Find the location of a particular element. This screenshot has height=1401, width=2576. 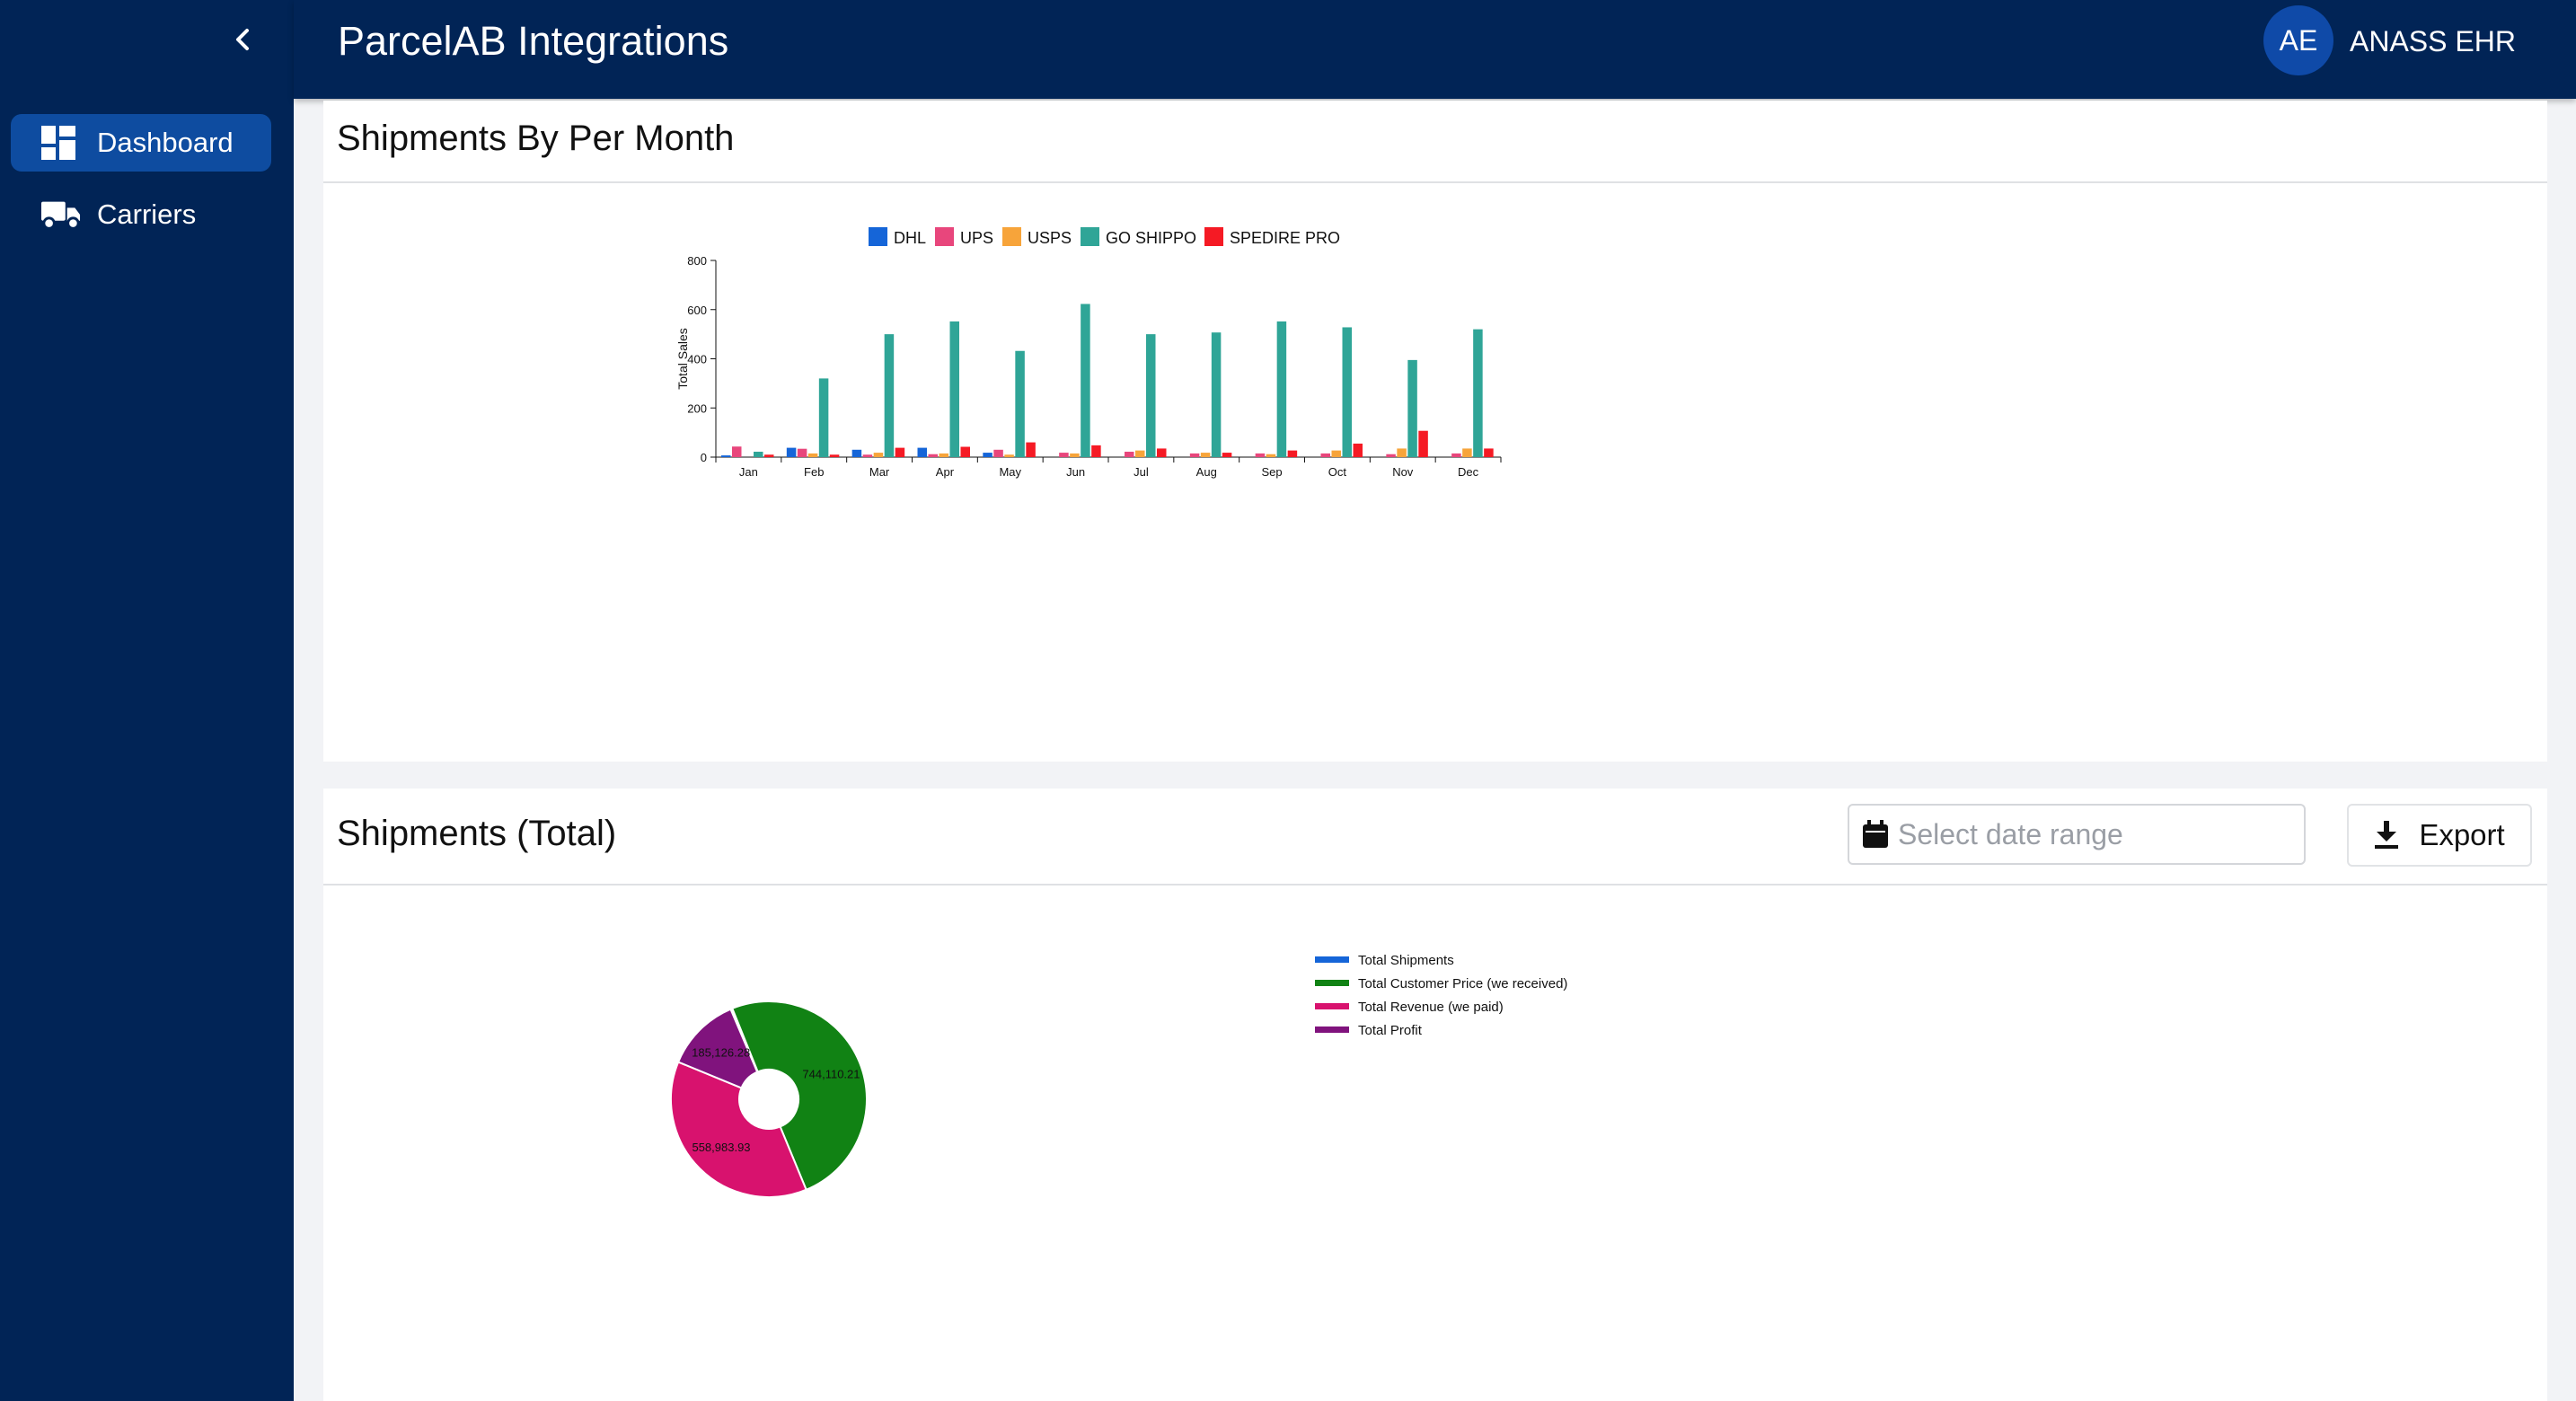

x-tick-label: Apr is located at coordinates (945, 472).